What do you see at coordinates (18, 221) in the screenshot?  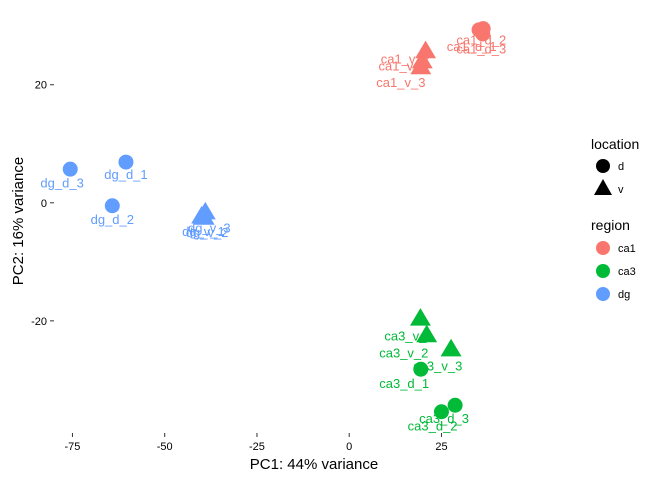 I see `y-axis-title: PC2: 16% variance` at bounding box center [18, 221].